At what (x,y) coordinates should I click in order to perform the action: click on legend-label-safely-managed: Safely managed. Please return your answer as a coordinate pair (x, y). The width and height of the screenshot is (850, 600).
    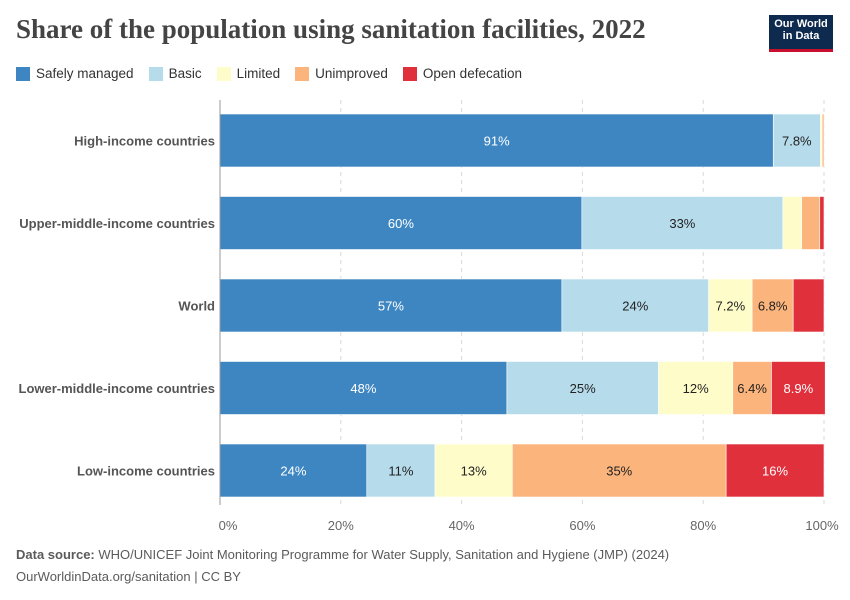
    Looking at the image, I should click on (85, 73).